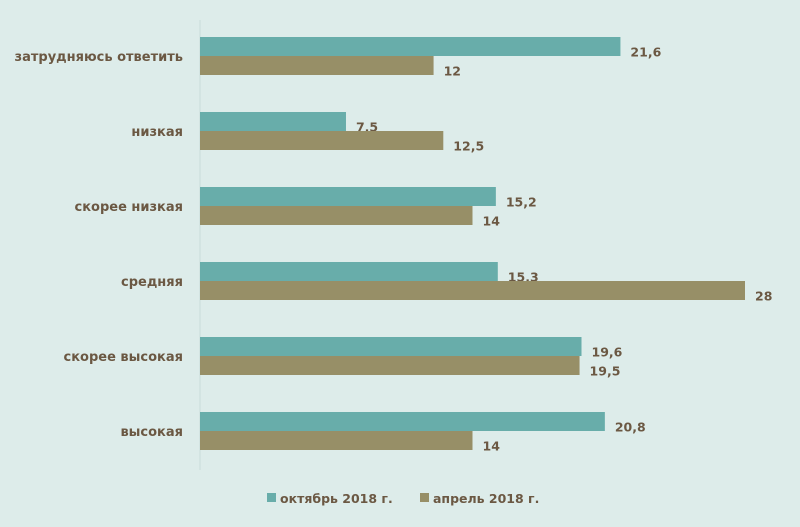 This screenshot has width=800, height=527. Describe the element at coordinates (152, 282) in the screenshot. I see `category-label: средняя` at that location.